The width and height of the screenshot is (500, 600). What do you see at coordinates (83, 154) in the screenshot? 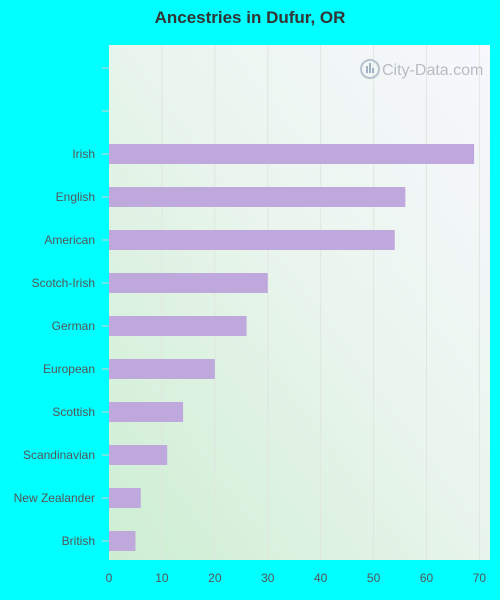
I see `y-category-label: Irish` at bounding box center [83, 154].